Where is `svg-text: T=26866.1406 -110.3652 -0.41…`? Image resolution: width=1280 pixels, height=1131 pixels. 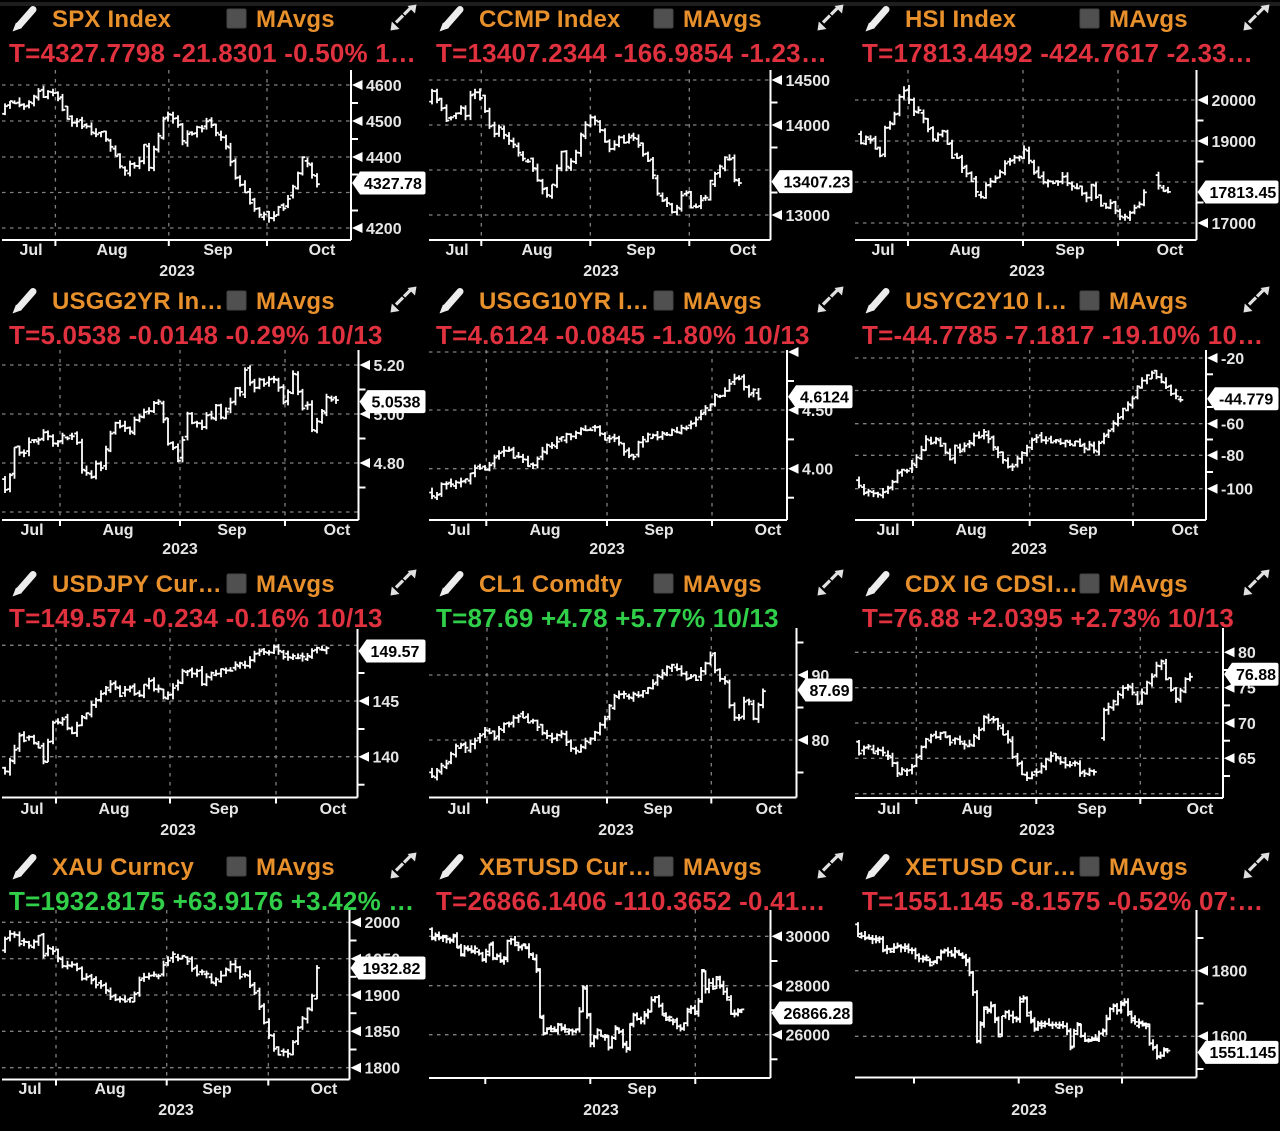 svg-text: T=26866.1406 -110.3652 -0.41… is located at coordinates (631, 901).